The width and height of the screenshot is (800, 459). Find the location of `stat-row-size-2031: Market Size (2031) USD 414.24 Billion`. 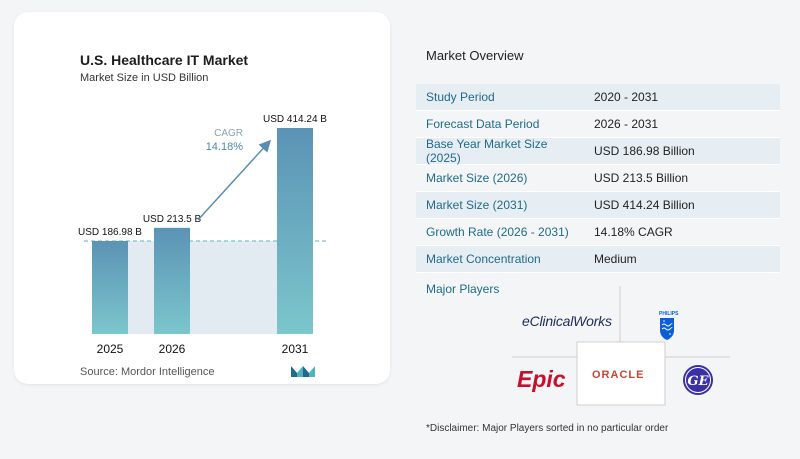

stat-row-size-2031: Market Size (2031) USD 414.24 Billion is located at coordinates (598, 205).